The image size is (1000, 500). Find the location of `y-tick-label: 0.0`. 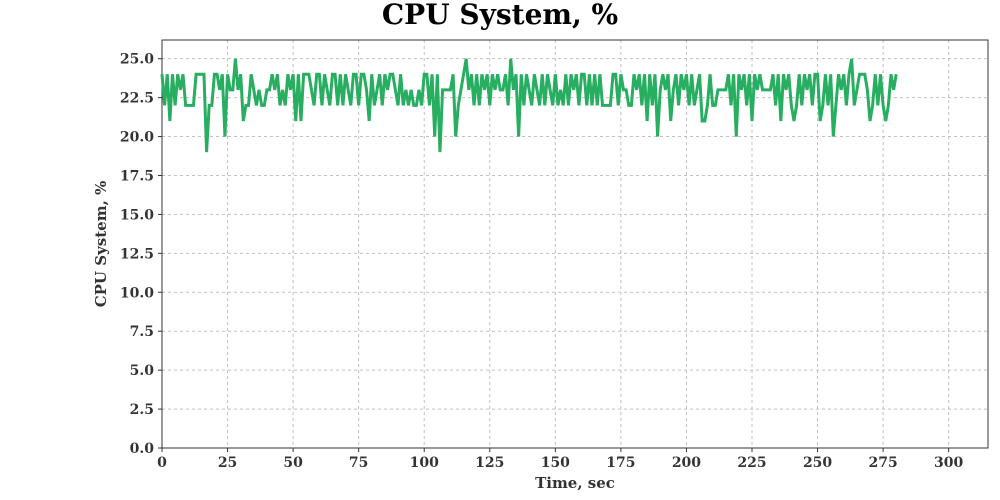

y-tick-label: 0.0 is located at coordinates (142, 449).